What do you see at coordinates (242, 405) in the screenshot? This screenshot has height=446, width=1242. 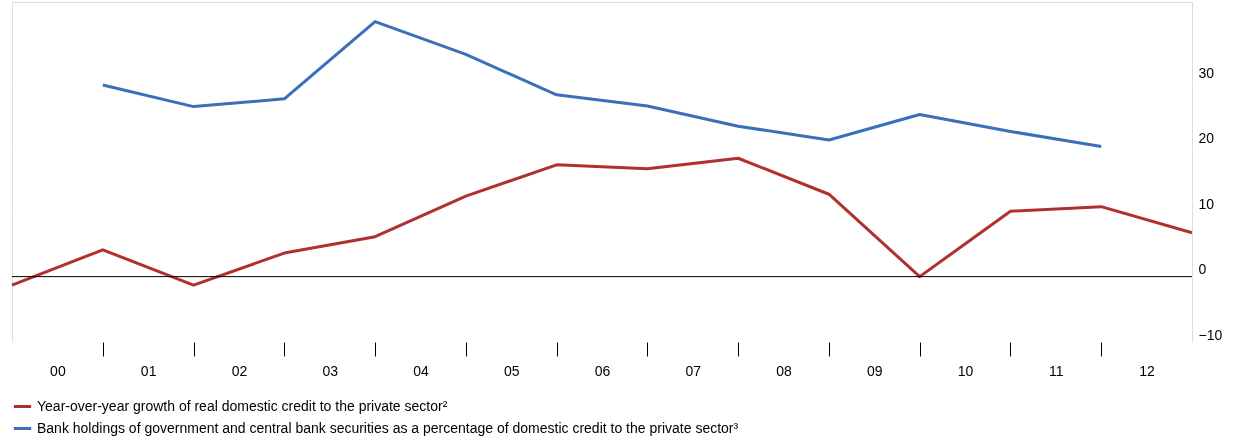 I see `legend-label: Year-over-year growth of real domestic credit to the private sector²` at bounding box center [242, 405].